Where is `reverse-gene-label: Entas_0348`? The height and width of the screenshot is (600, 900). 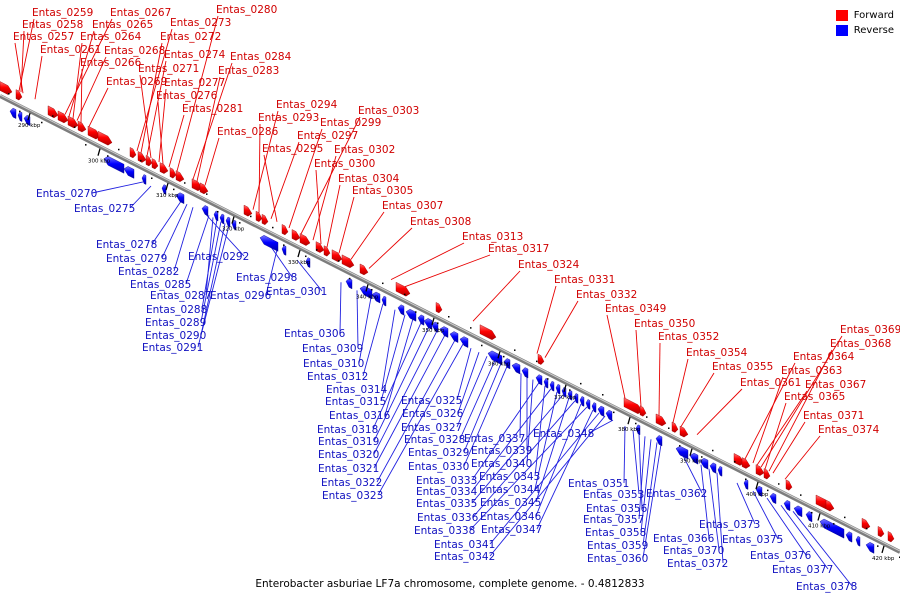 reverse-gene-label: Entas_0348 is located at coordinates (563, 434).